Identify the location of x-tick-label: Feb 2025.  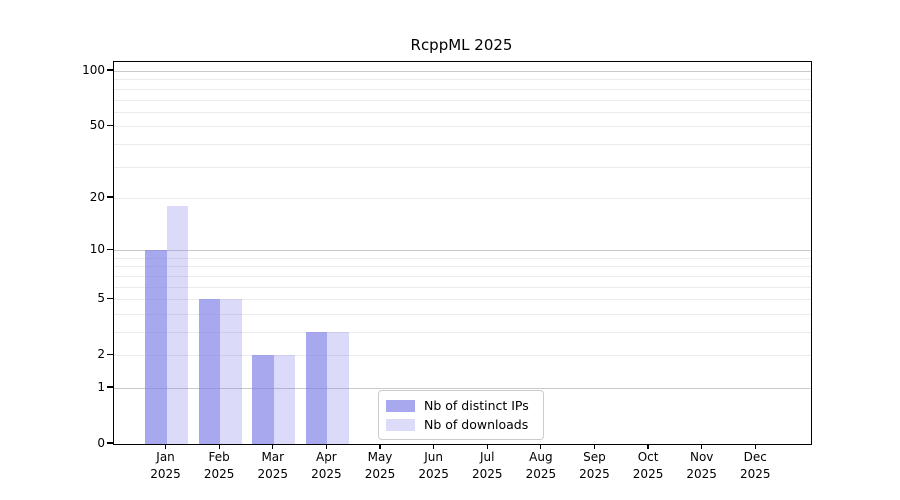
(219, 466).